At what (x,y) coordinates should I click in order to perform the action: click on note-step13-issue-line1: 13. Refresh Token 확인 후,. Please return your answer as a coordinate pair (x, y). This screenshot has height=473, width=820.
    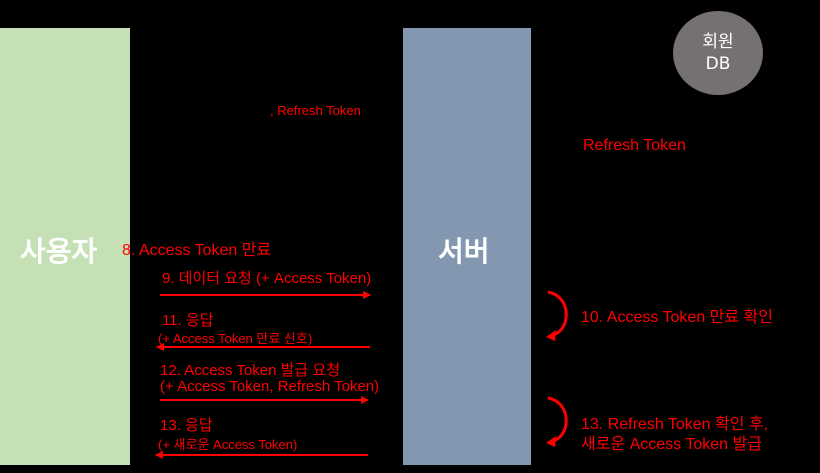
    Looking at the image, I should click on (675, 424).